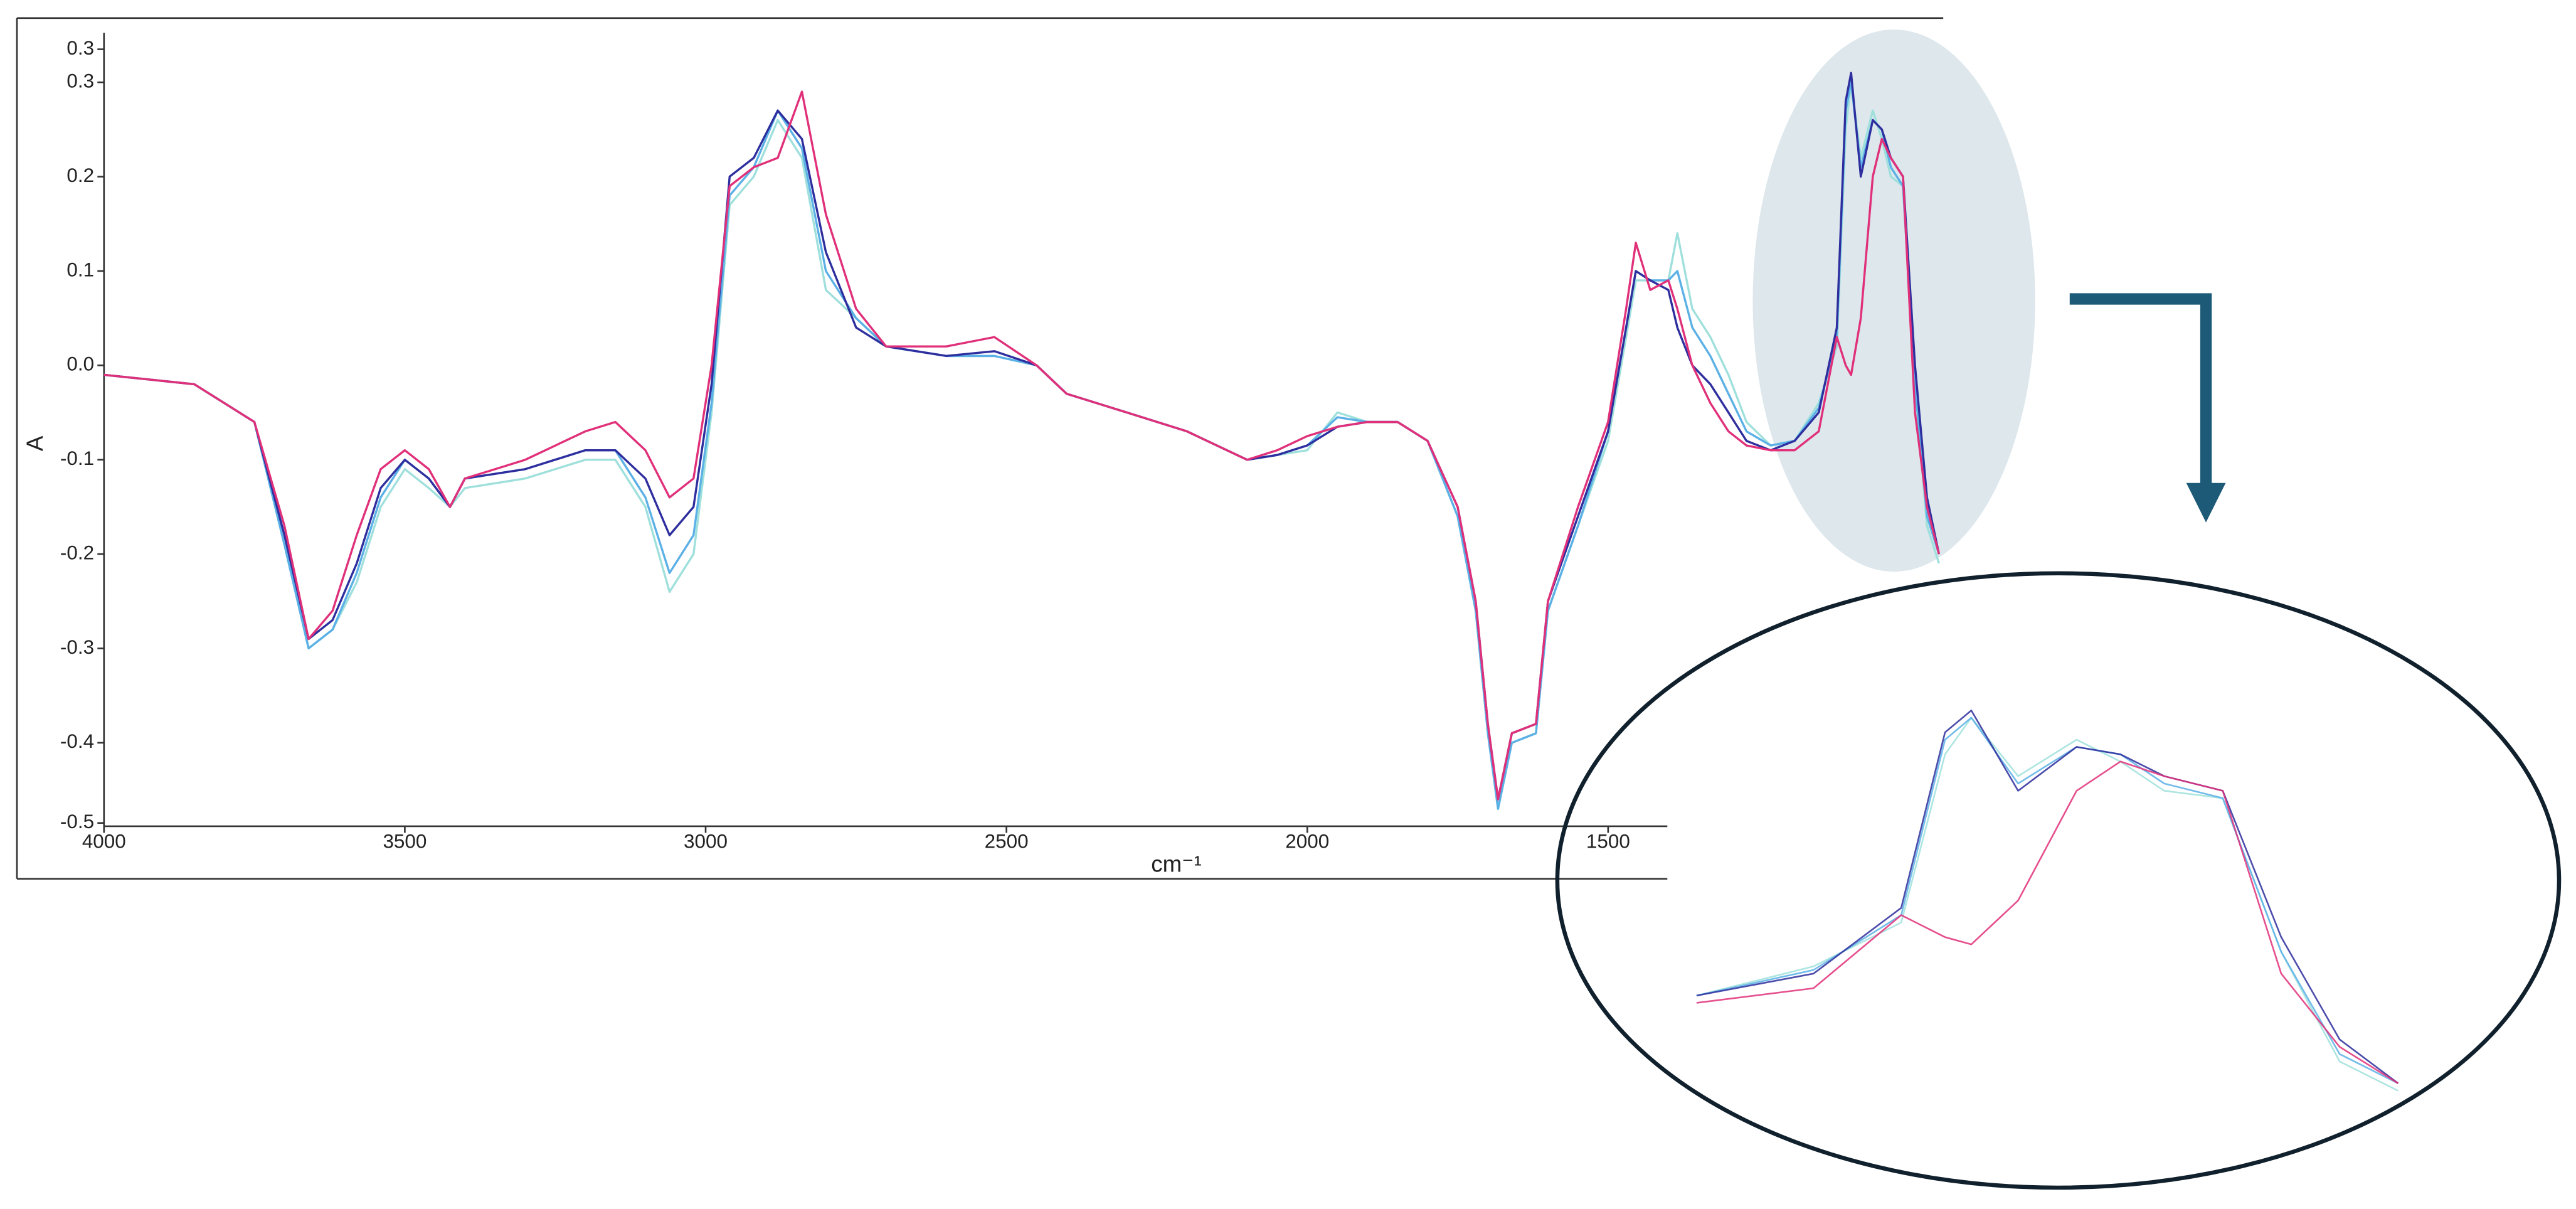  I want to click on x-tick-label: 2500, so click(1007, 841).